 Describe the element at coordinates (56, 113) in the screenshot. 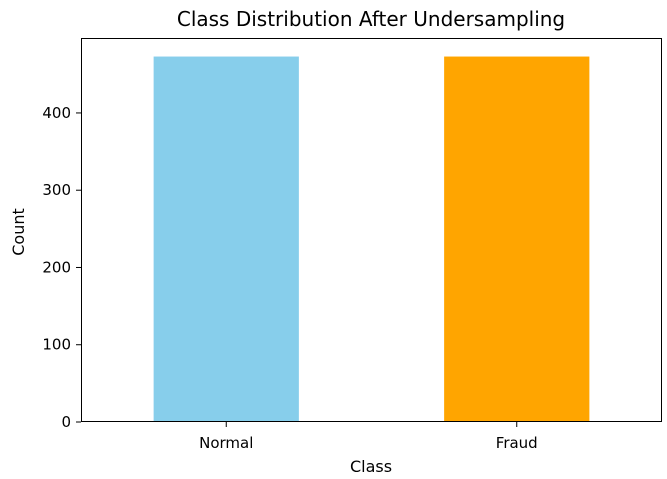

I see `y-tick-label: 400` at that location.